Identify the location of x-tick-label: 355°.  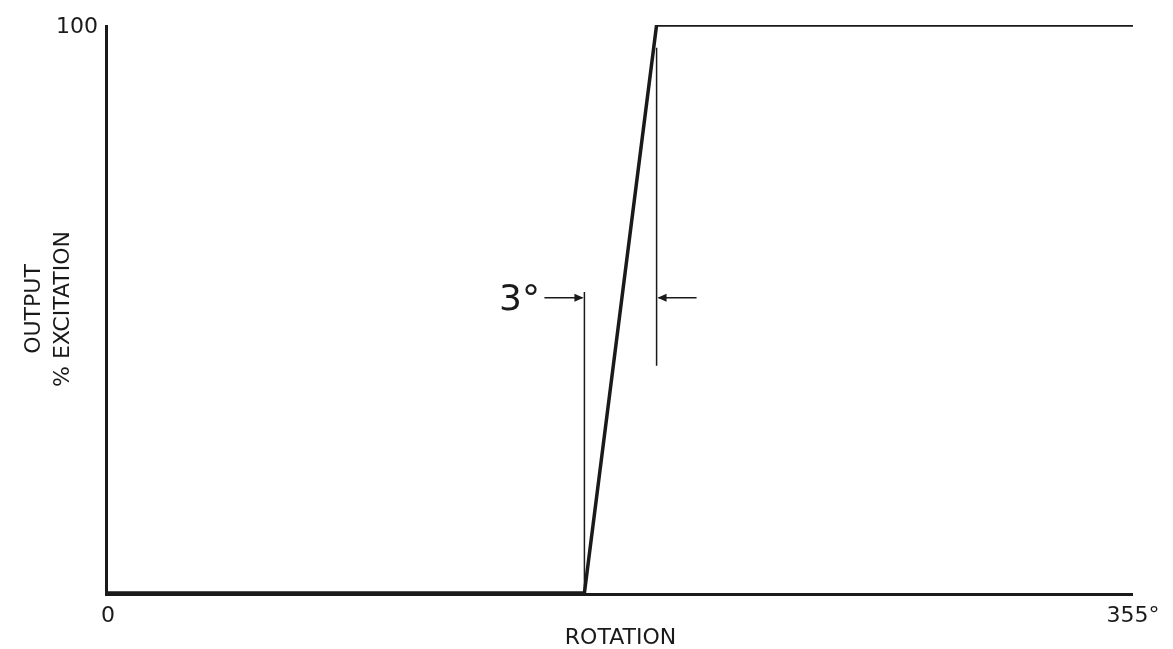
(1133, 615).